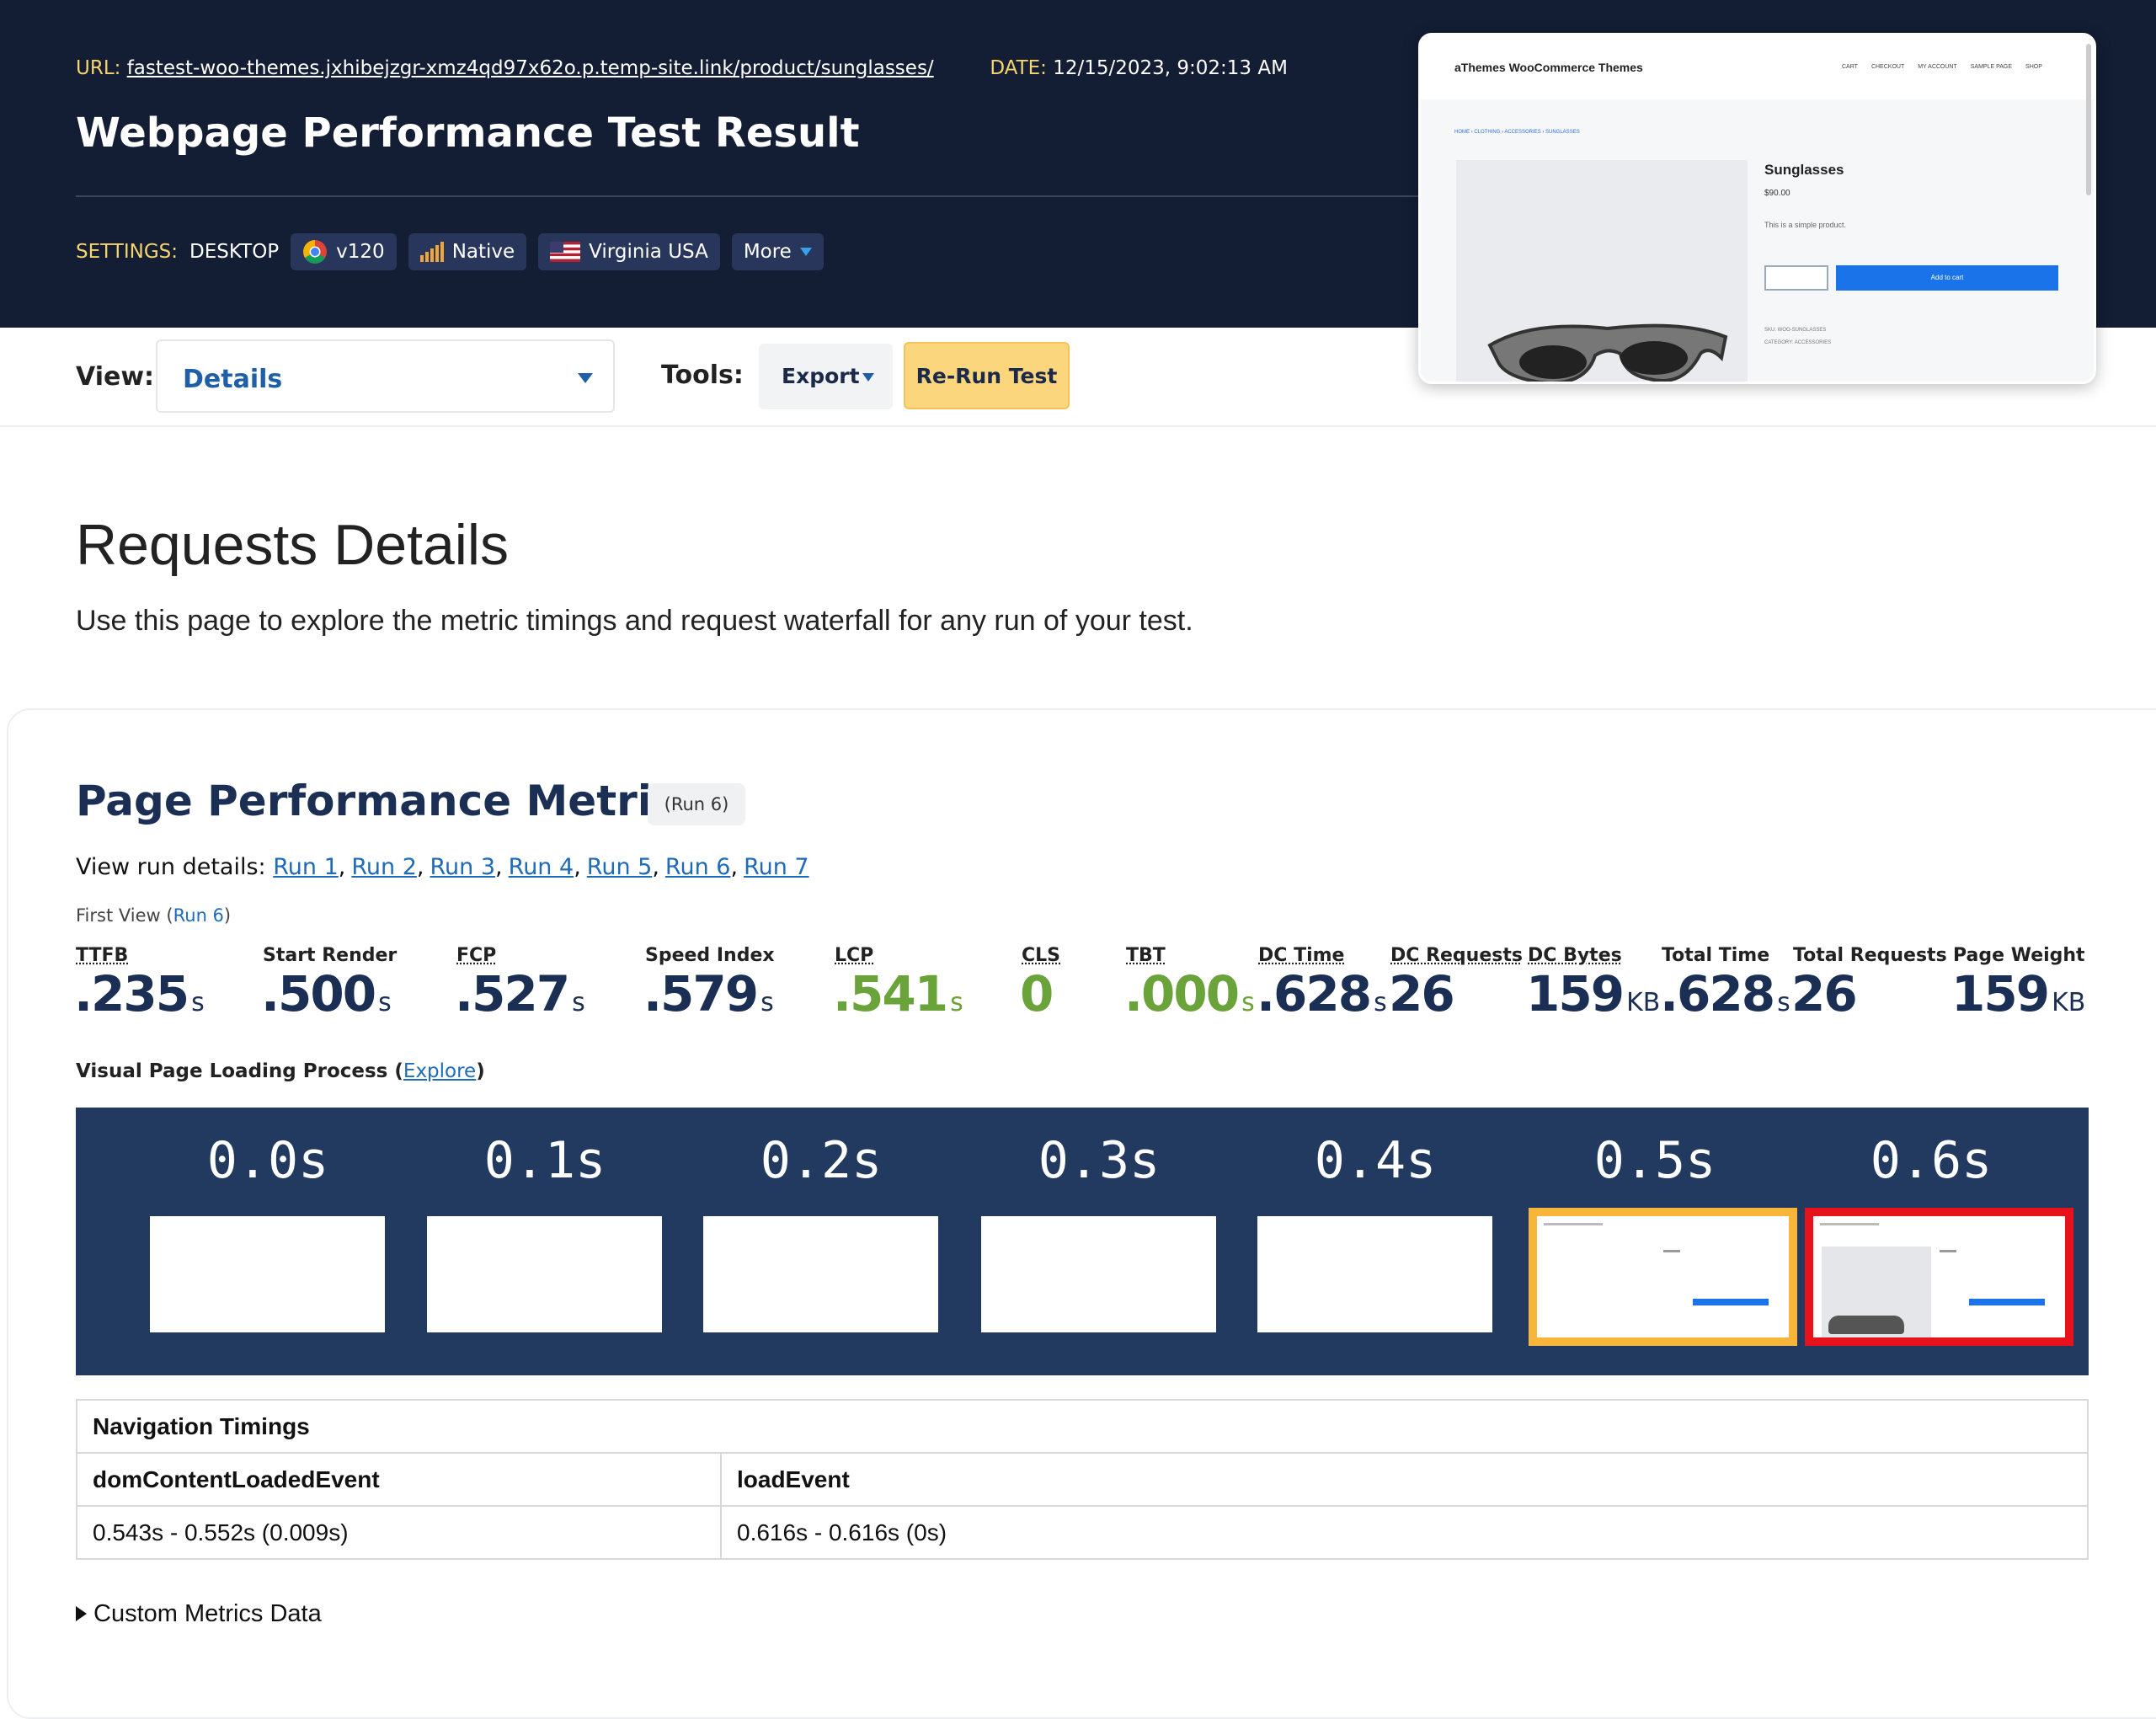 The image size is (2156, 1719). Describe the element at coordinates (1607, 352) in the screenshot. I see `sunglasses` at that location.